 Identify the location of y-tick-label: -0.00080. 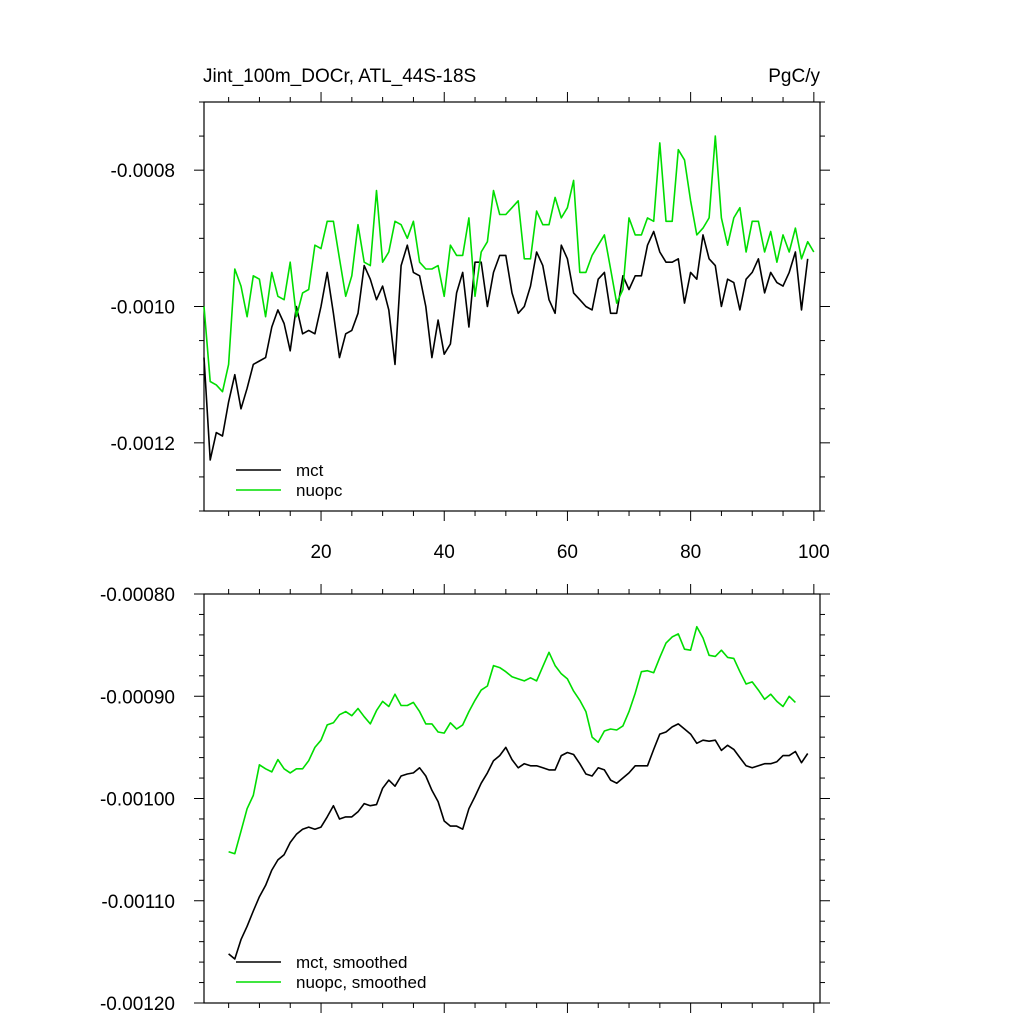
(137, 595).